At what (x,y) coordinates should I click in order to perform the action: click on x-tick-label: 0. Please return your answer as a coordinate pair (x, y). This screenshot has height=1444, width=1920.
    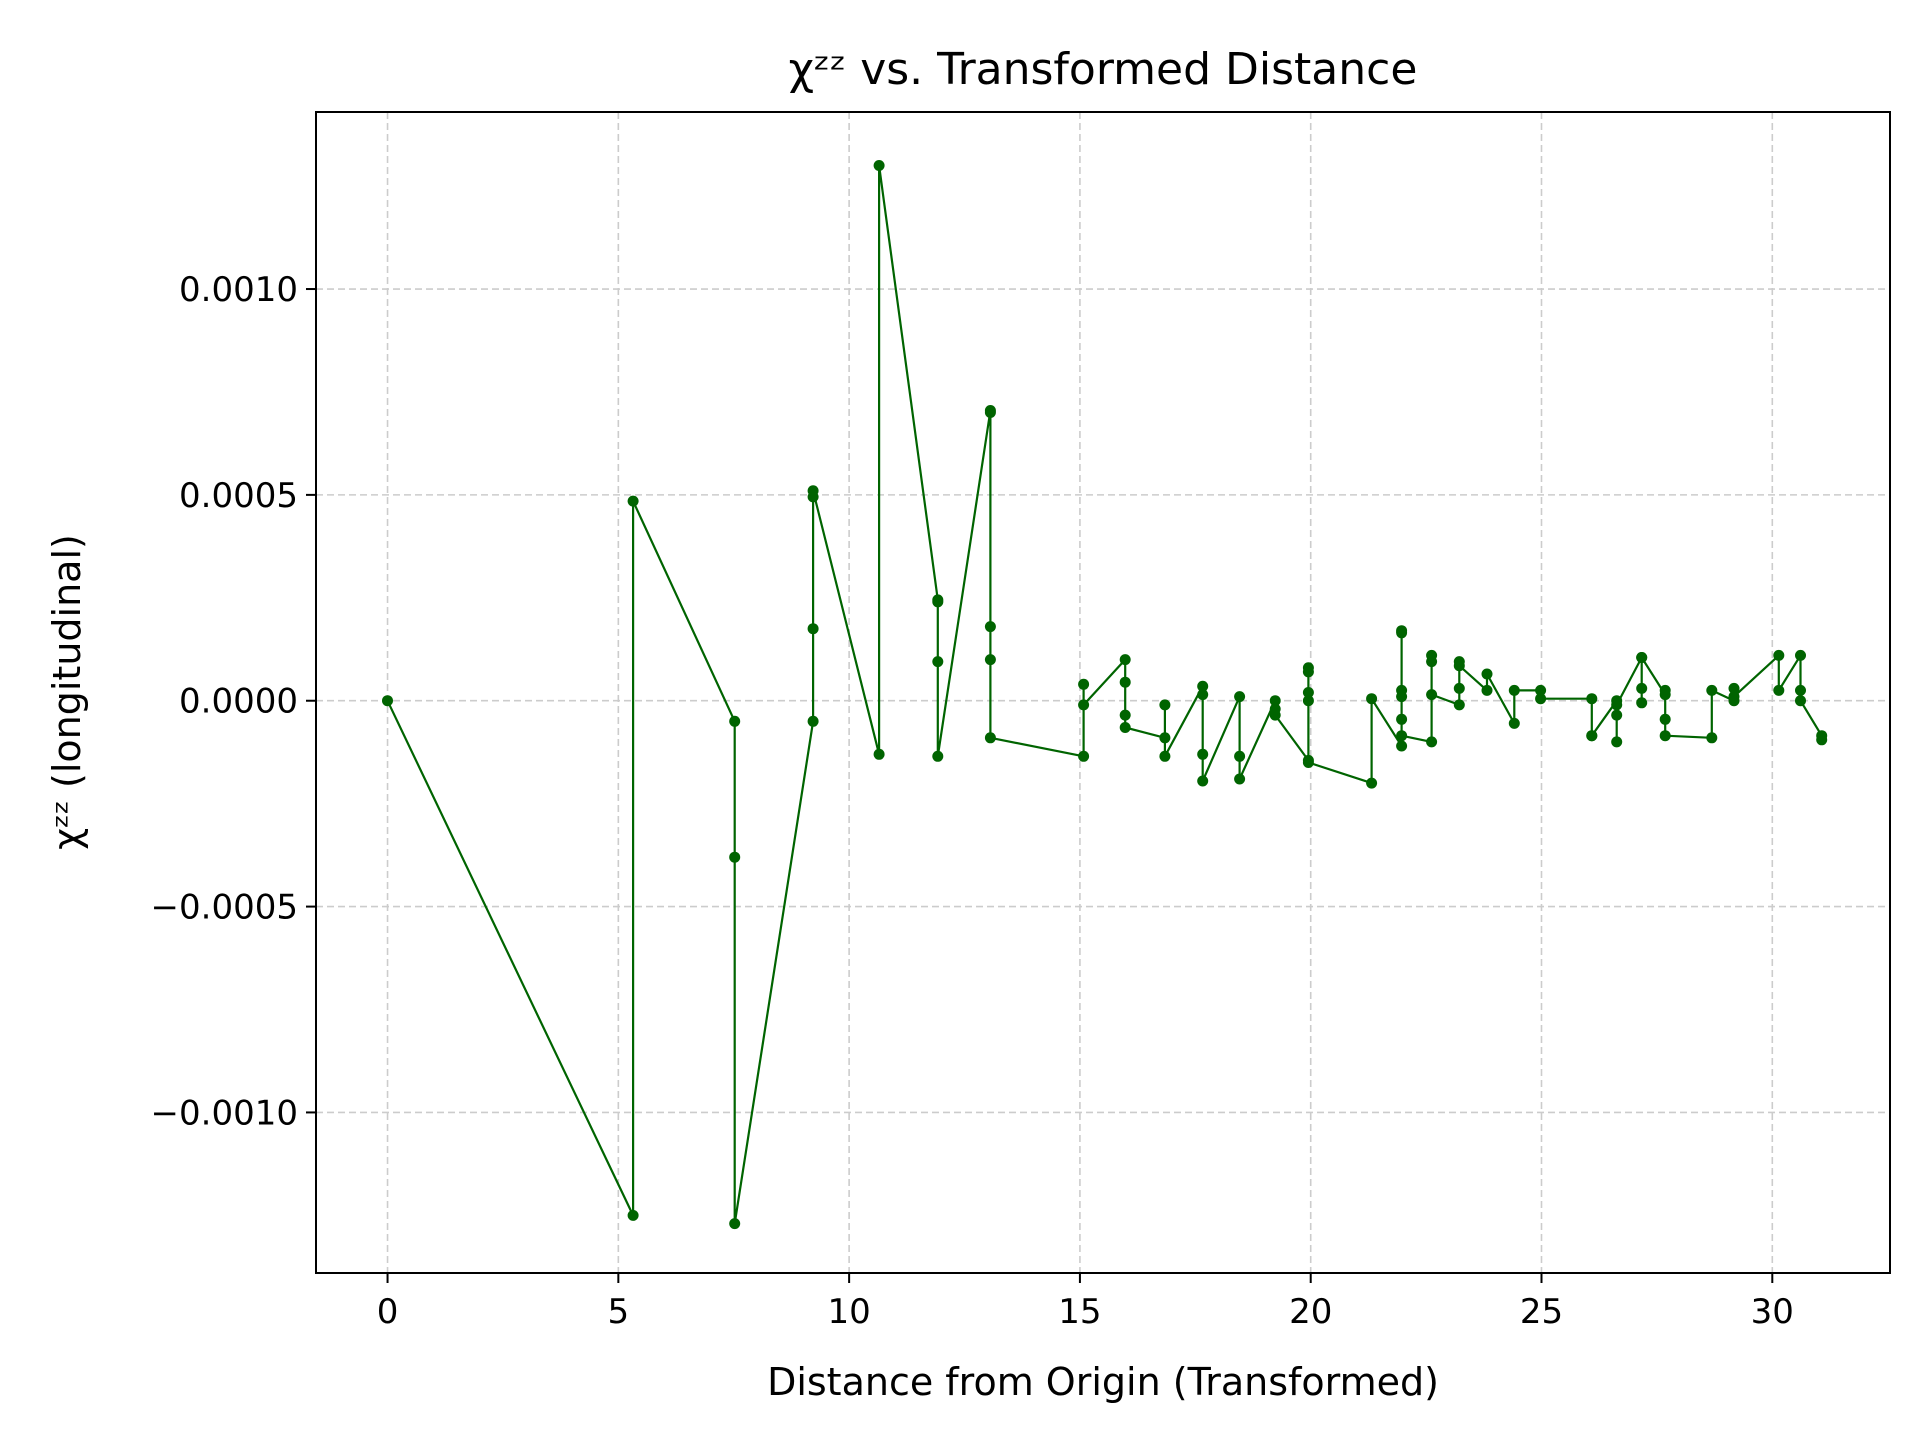
    Looking at the image, I should click on (388, 1312).